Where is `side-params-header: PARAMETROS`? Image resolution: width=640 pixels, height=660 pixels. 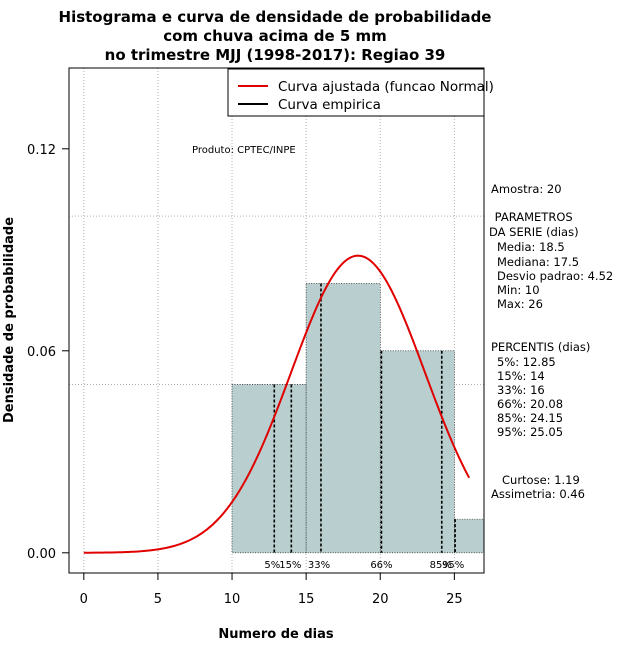 side-params-header: PARAMETROS is located at coordinates (532, 217).